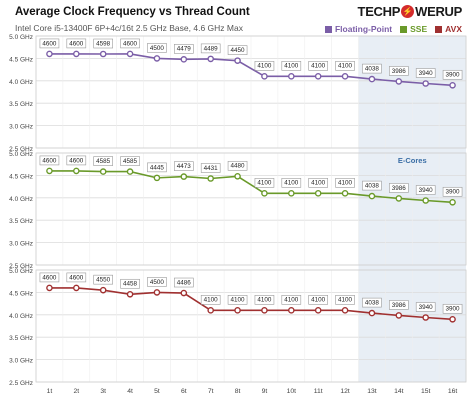  Describe the element at coordinates (399, 391) in the screenshot. I see `x-tick-label: 14t` at that location.